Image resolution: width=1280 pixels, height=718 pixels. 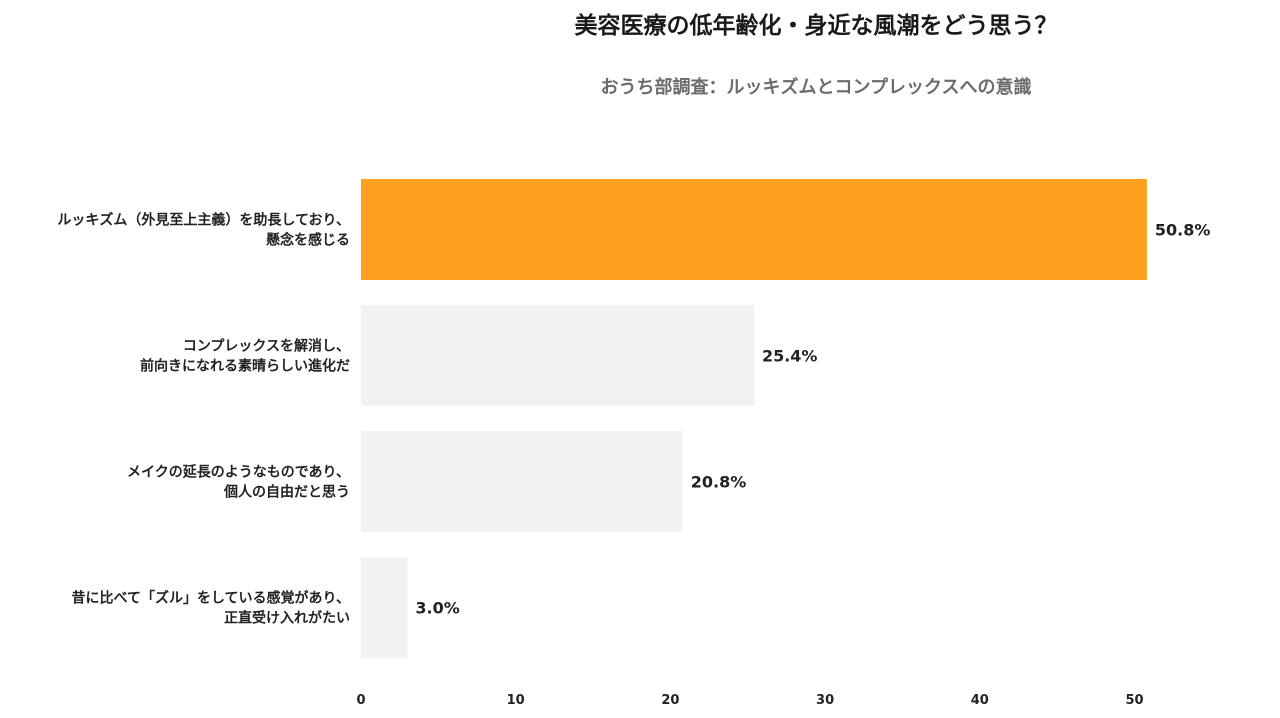 I want to click on category-label-2-line-1: コンプレックスを解消し、, so click(x=266, y=346).